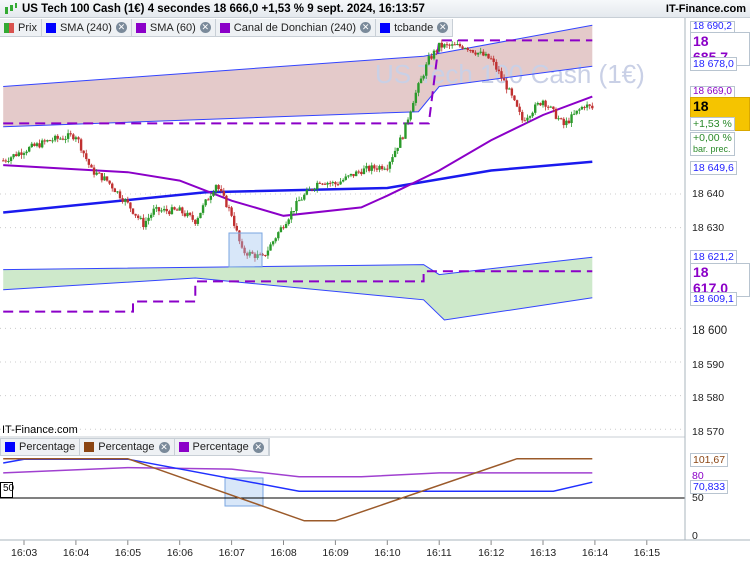 Image resolution: width=750 pixels, height=563 pixels. What do you see at coordinates (174, 27) in the screenshot?
I see `legend-sma60: SMA (60) ✕` at bounding box center [174, 27].